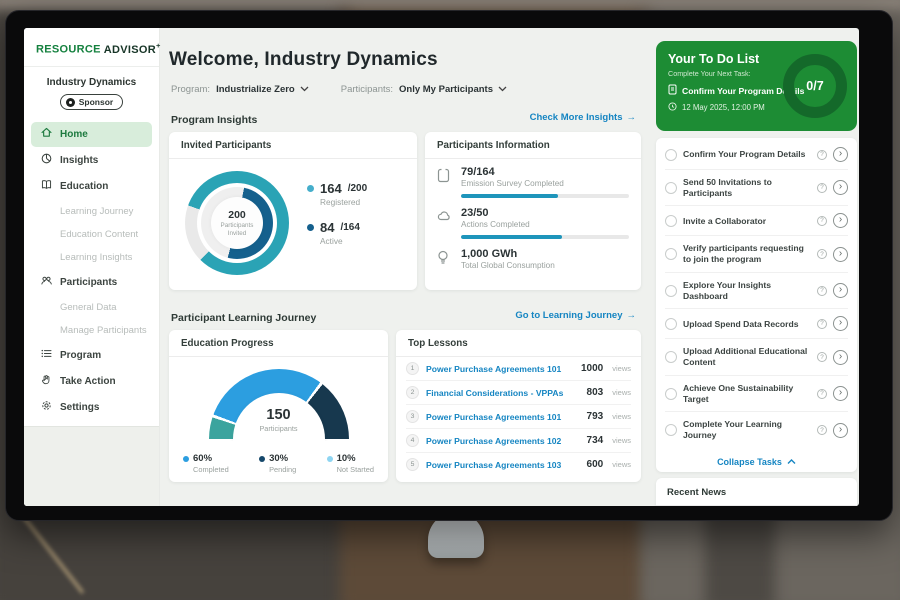 The image size is (900, 600). Describe the element at coordinates (84, 186) in the screenshot. I see `sidebar-item-label: Education` at that location.